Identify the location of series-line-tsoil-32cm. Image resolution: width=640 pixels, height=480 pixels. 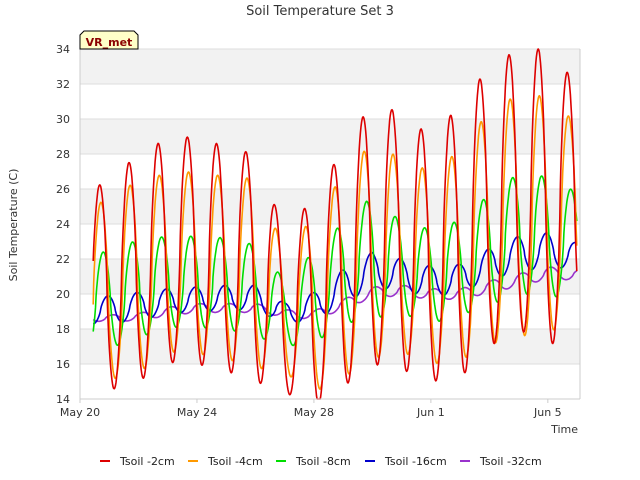
(335, 294).